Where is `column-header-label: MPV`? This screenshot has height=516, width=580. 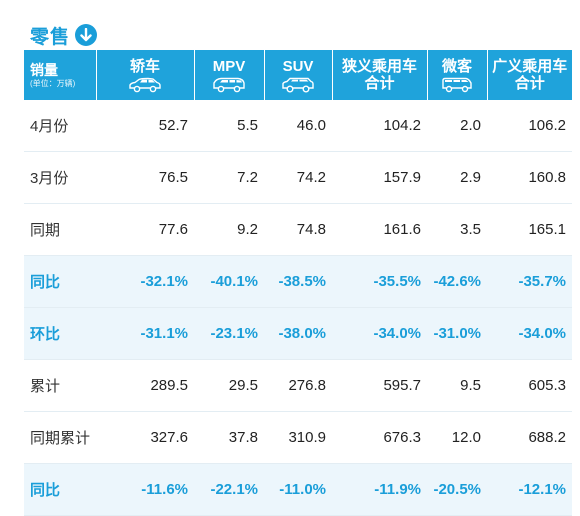 column-header-label: MPV is located at coordinates (229, 66).